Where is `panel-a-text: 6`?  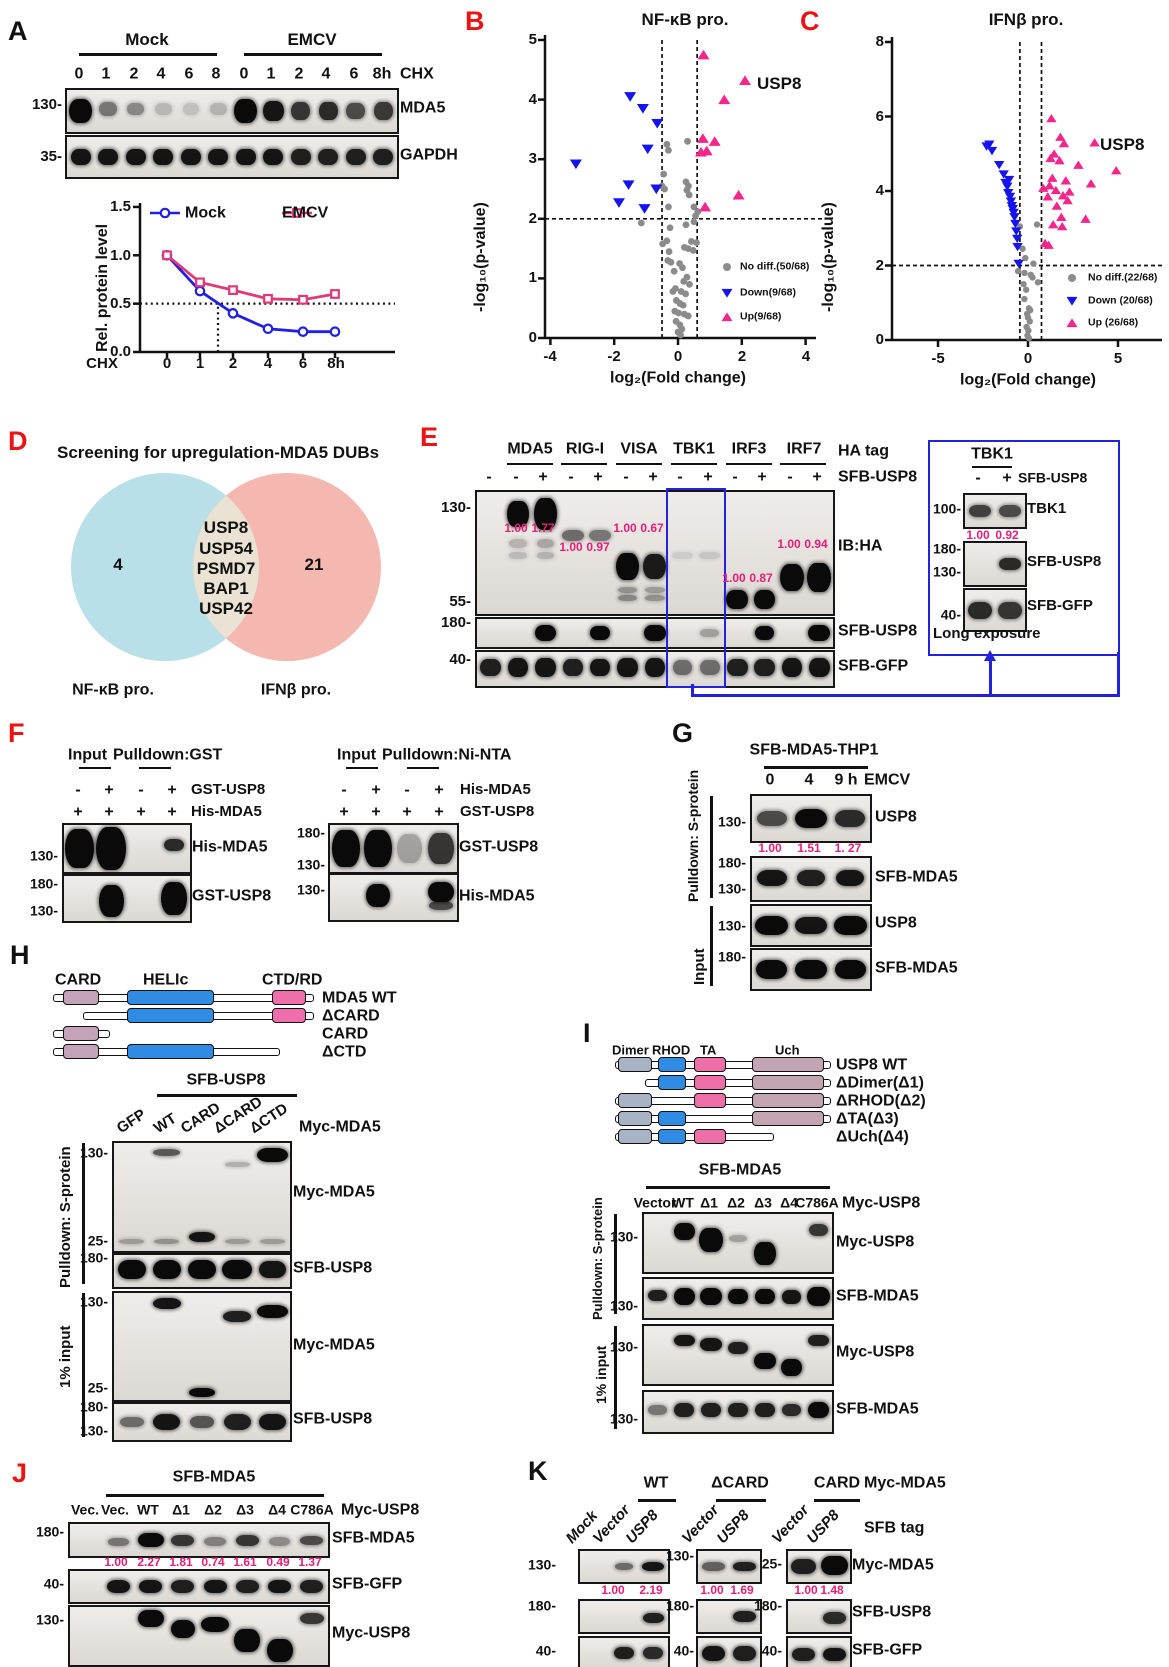
panel-a-text: 6 is located at coordinates (189, 74).